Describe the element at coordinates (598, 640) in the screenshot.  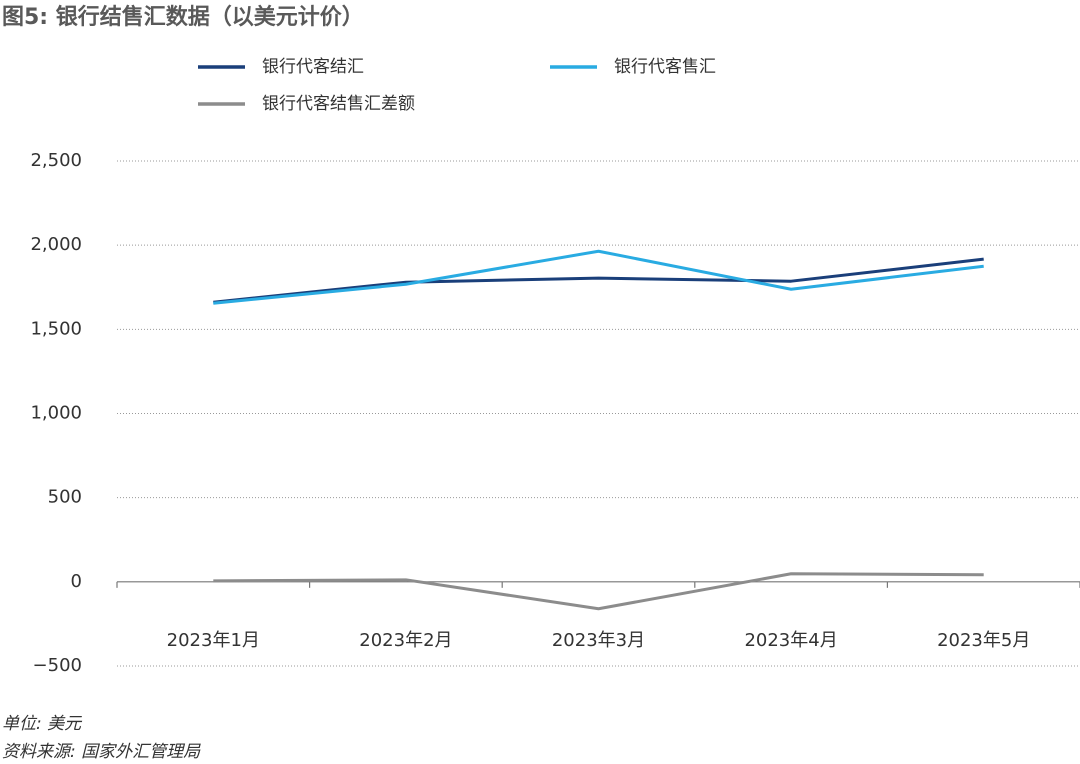
I see `x-tick-label: 2023年3月` at that location.